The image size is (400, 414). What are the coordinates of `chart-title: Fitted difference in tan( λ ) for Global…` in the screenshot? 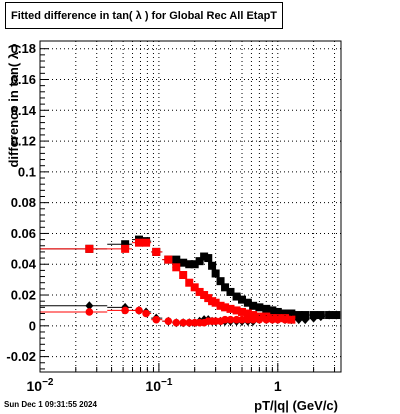 It's located at (144, 15).